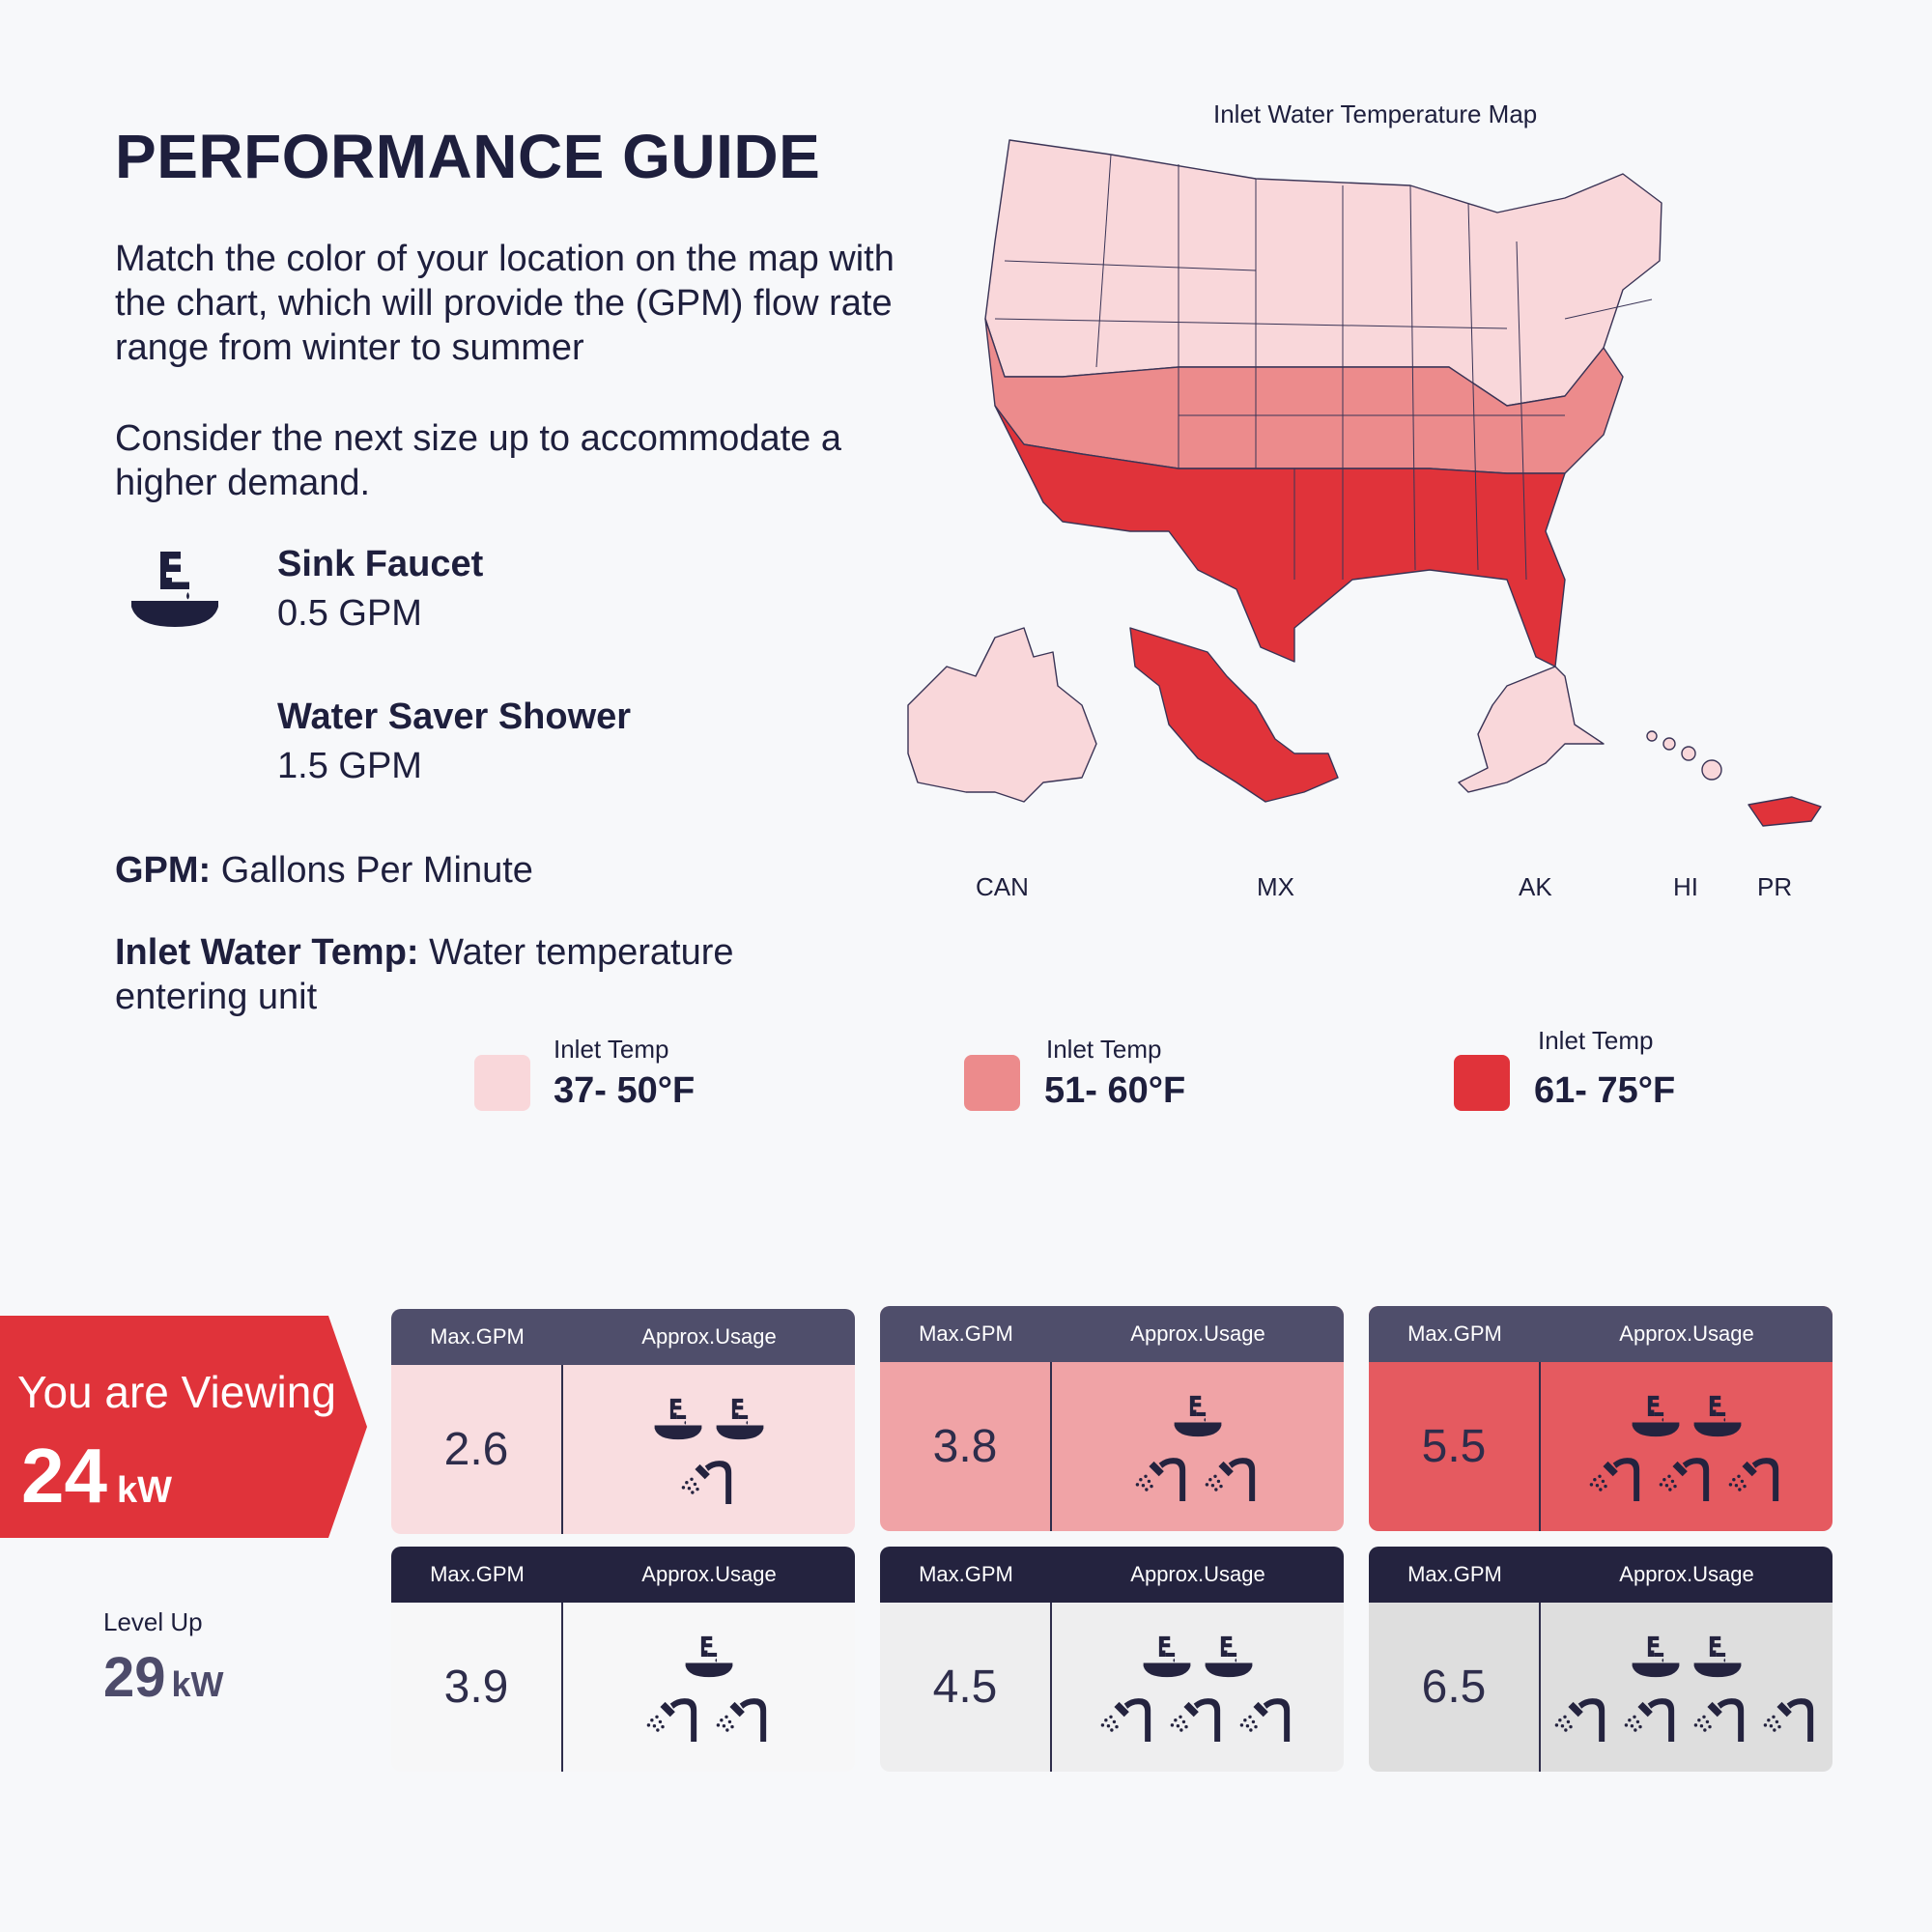 Image resolution: width=1932 pixels, height=1932 pixels. What do you see at coordinates (1002, 715) in the screenshot?
I see `canada-shape` at bounding box center [1002, 715].